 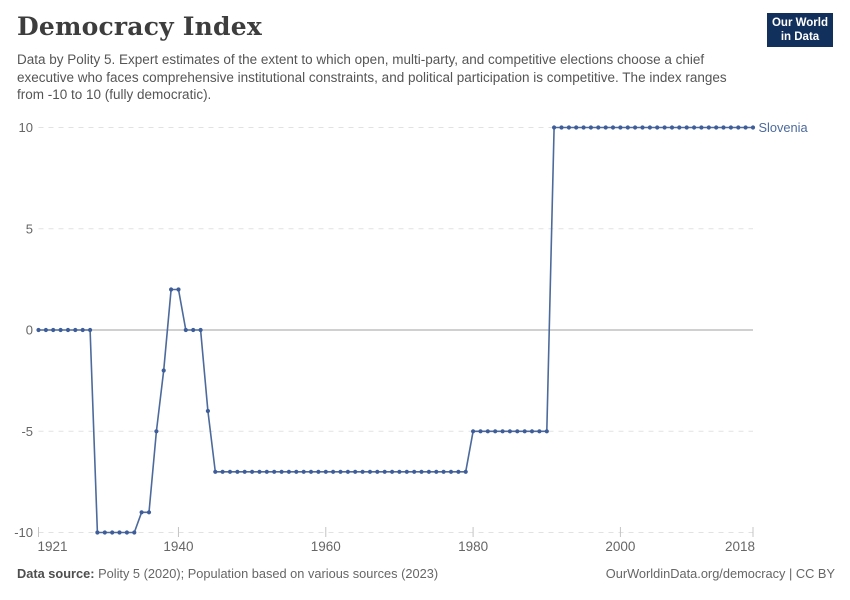 What do you see at coordinates (784, 127) in the screenshot?
I see `entity-label: Slovenia` at bounding box center [784, 127].